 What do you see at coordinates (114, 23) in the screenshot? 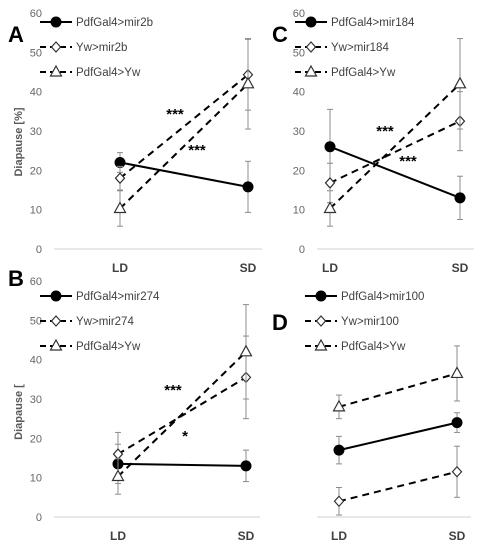
I see `legend-label: PdfGal4>mir2b` at bounding box center [114, 23].